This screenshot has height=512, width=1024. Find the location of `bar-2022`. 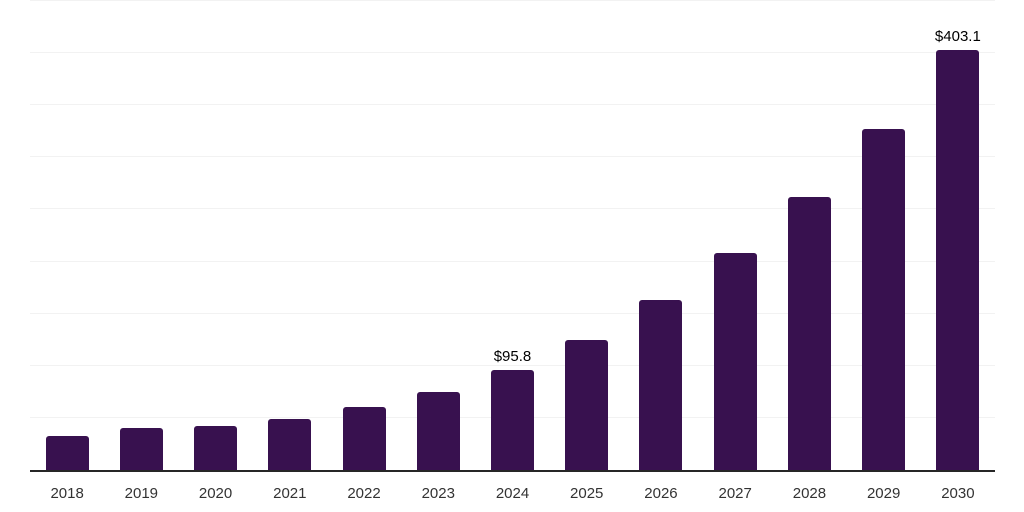

bar-2022 is located at coordinates (364, 438).